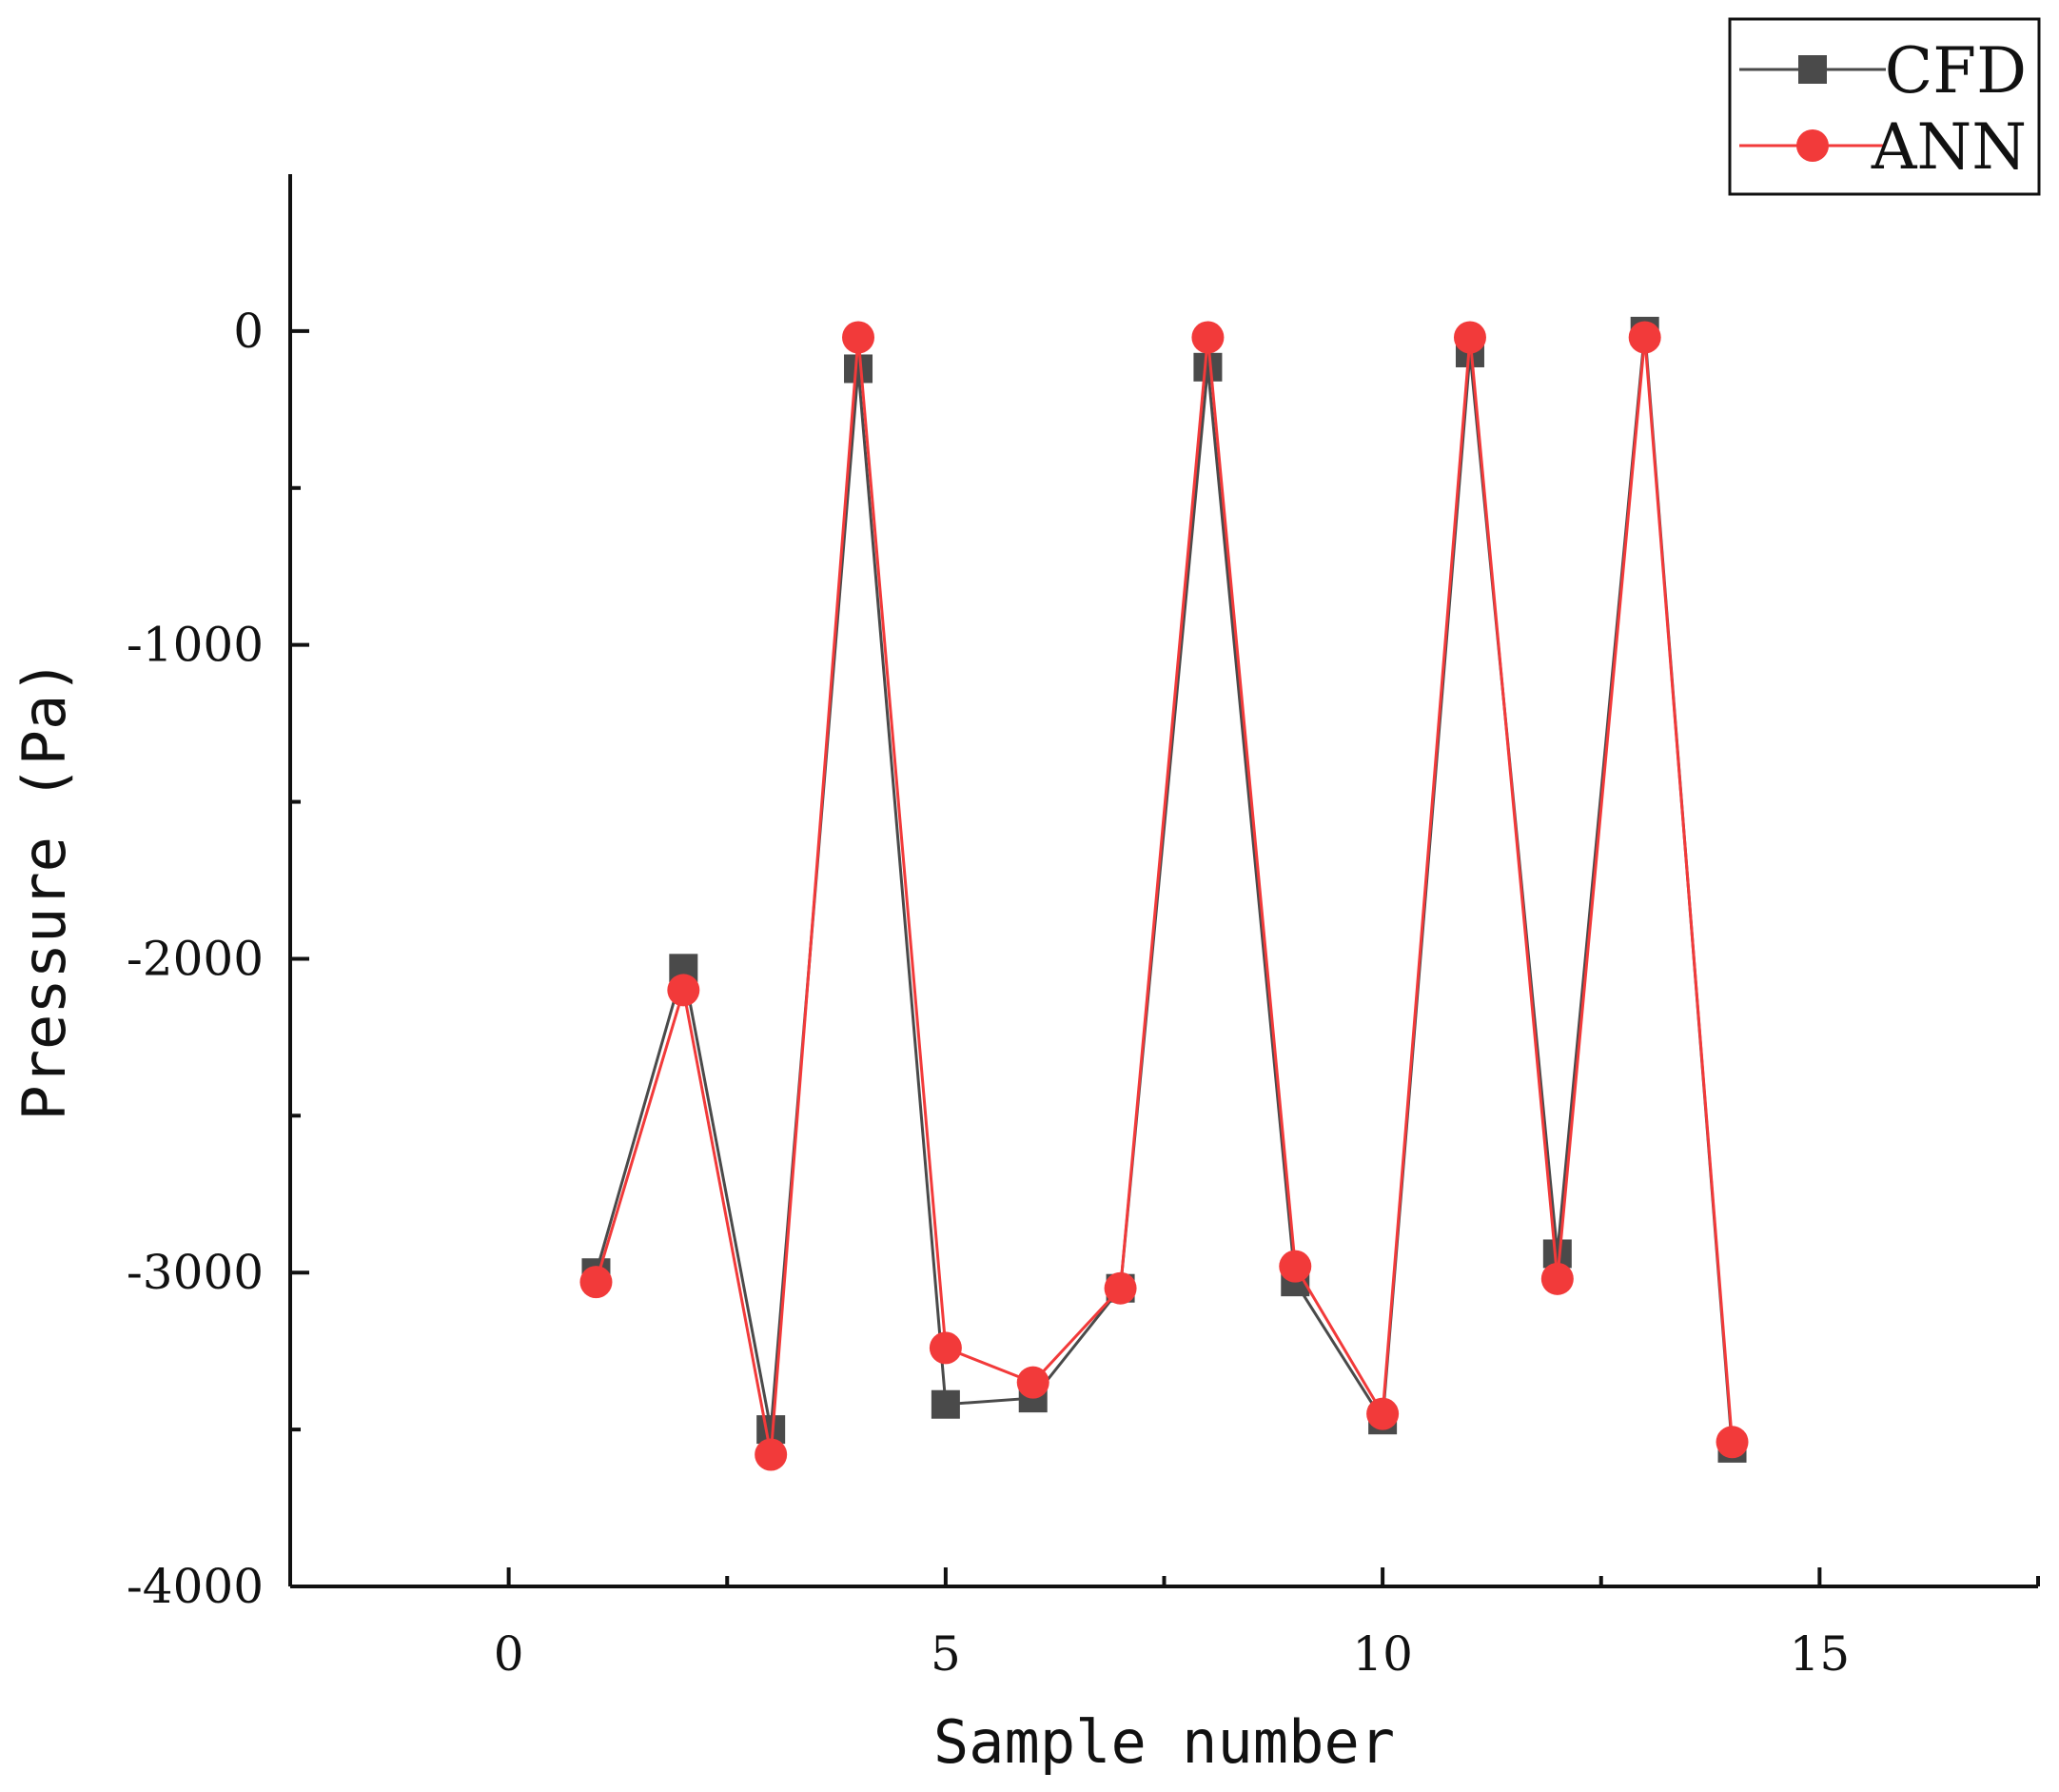 This screenshot has height=1792, width=2059. What do you see at coordinates (1821, 1654) in the screenshot?
I see `x-tick-label: 15` at bounding box center [1821, 1654].